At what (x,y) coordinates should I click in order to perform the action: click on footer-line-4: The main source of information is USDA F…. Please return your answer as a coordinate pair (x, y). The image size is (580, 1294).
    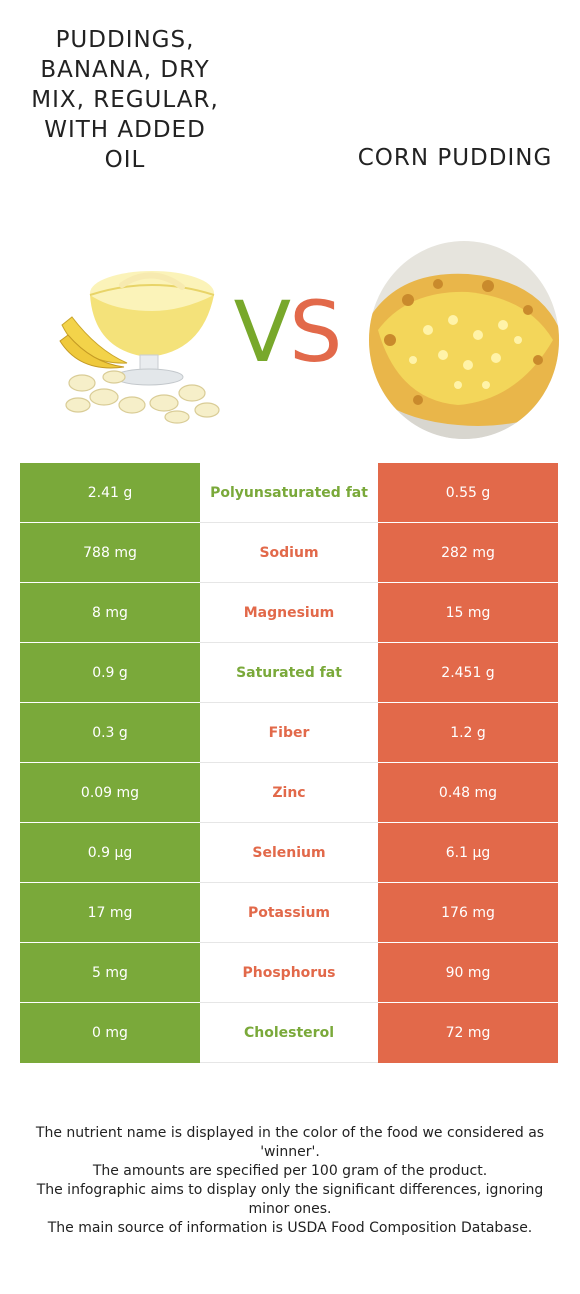
    Looking at the image, I should click on (290, 1228).